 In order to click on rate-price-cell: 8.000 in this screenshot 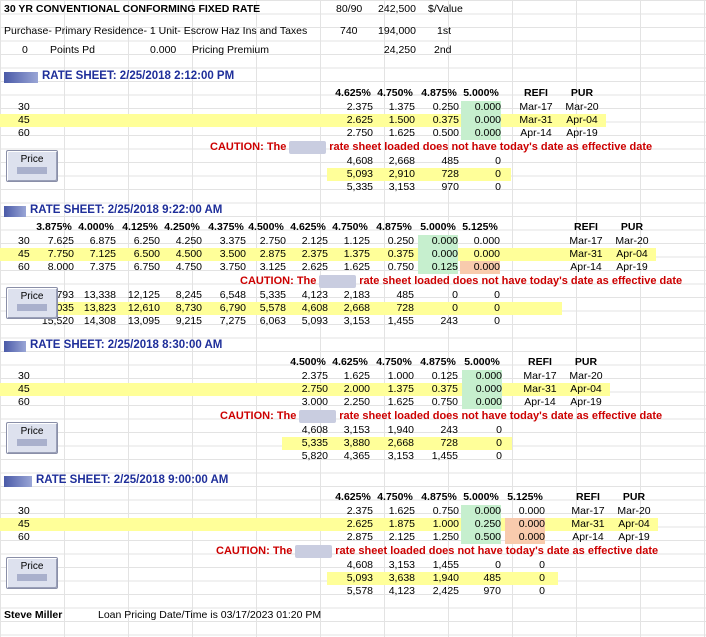, I will do `click(60, 267)`.